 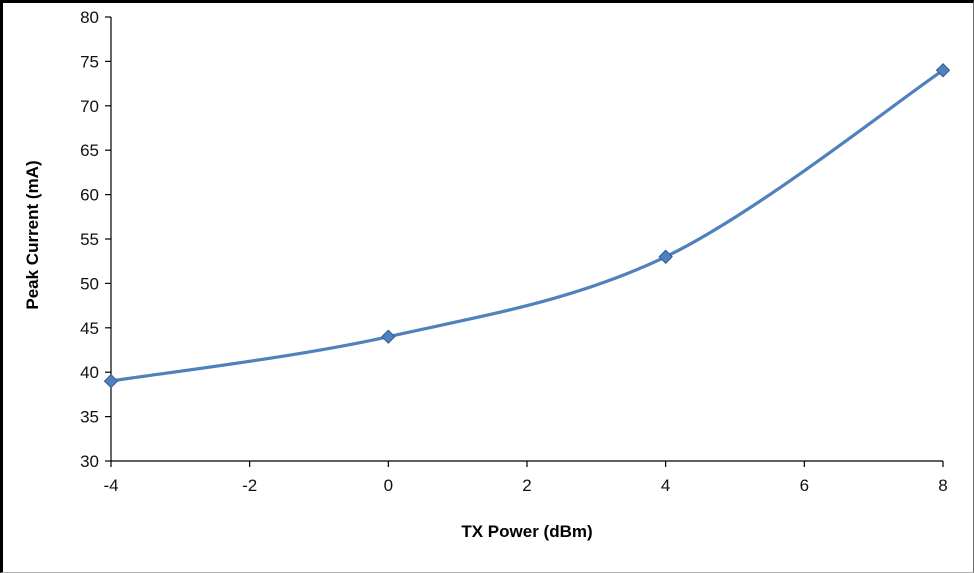 I want to click on x-tick-label: -4, so click(x=110, y=485).